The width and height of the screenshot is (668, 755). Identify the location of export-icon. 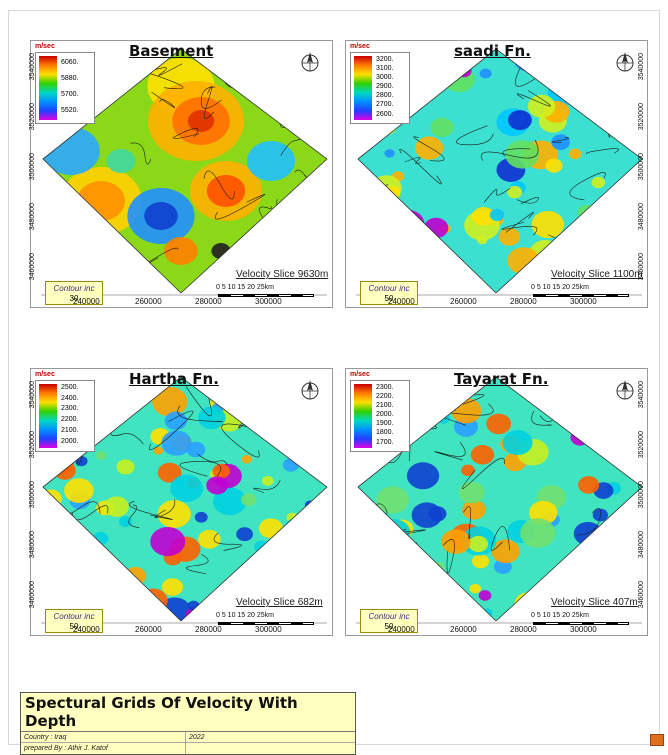
(657, 740).